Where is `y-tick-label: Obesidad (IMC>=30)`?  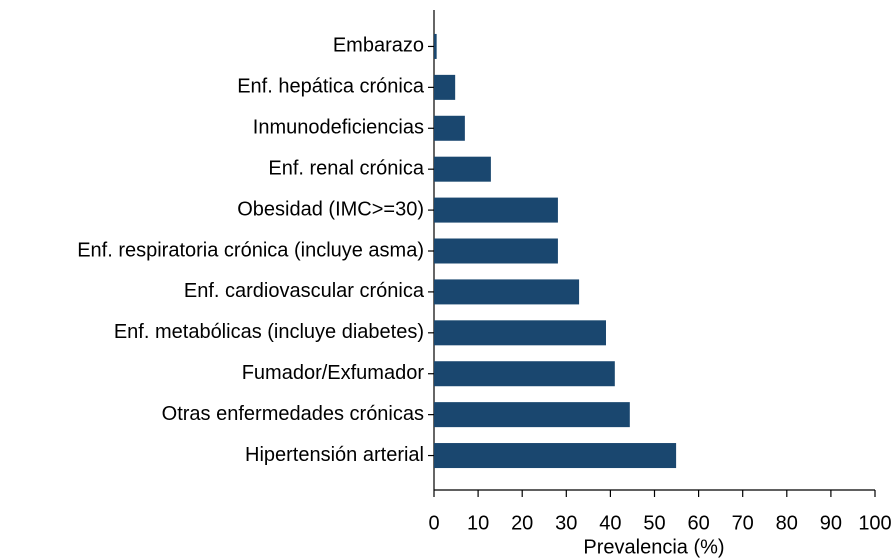
y-tick-label: Obesidad (IMC>=30) is located at coordinates (330, 209).